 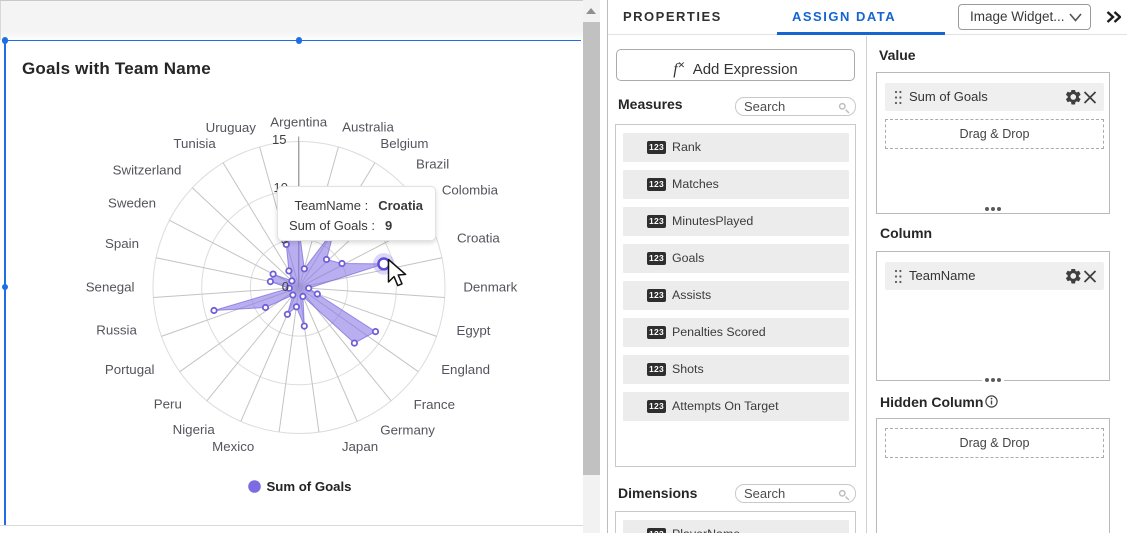 I want to click on svg-text: Spain, so click(x=122, y=243).